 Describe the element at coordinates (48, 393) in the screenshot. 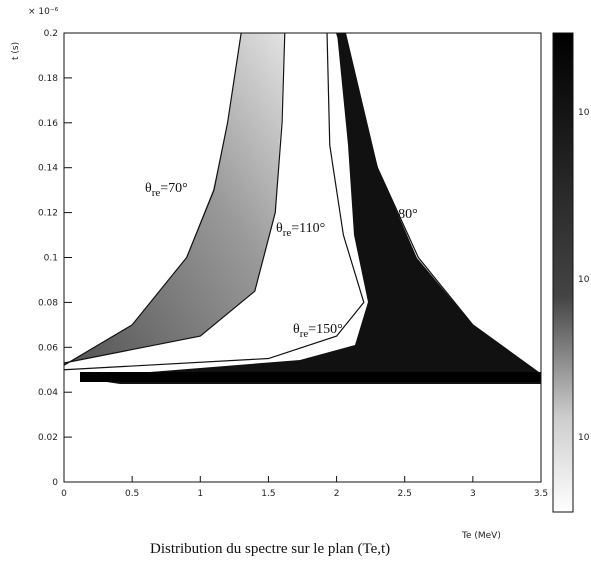

I see `y-tick-label: 0.04` at that location.